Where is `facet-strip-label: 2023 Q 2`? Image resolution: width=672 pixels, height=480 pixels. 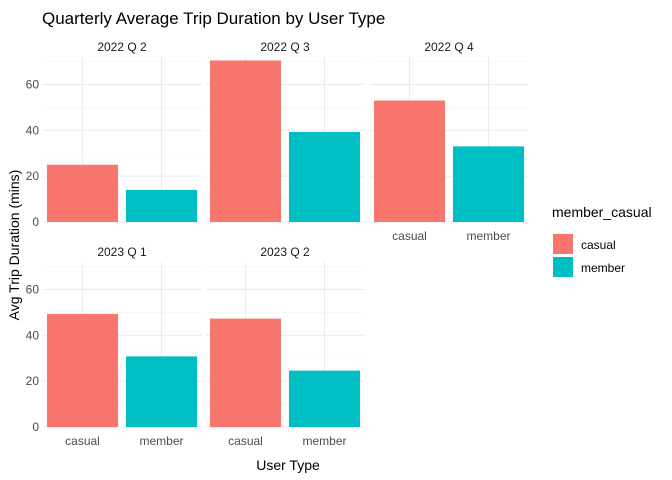 facet-strip-label: 2023 Q 2 is located at coordinates (285, 252).